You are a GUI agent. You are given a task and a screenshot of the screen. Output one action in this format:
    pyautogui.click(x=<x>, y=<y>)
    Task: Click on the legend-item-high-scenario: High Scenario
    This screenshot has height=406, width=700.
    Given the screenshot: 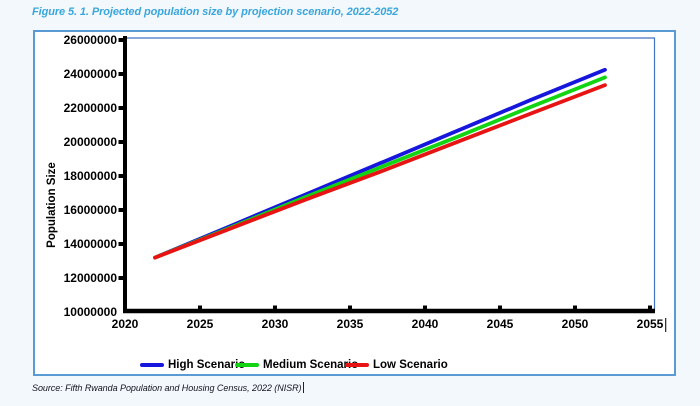 What is the action you would take?
    pyautogui.click(x=192, y=365)
    